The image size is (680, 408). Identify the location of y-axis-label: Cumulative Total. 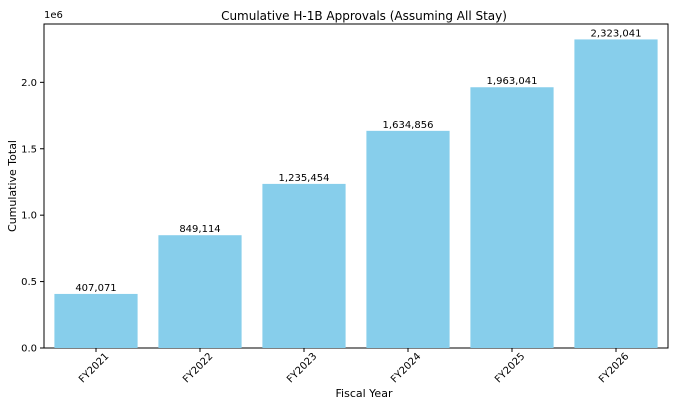
(12, 186).